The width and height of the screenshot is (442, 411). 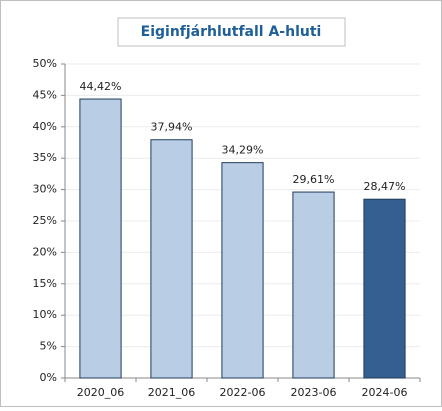 What do you see at coordinates (45, 189) in the screenshot?
I see `y-tick-label: 30%` at bounding box center [45, 189].